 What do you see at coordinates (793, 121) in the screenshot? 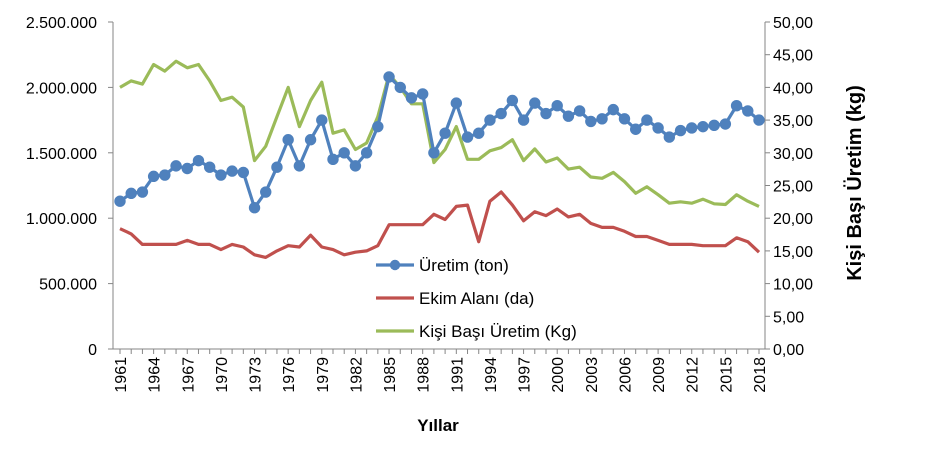
I see `right-tick-label: 35,00` at bounding box center [793, 121].